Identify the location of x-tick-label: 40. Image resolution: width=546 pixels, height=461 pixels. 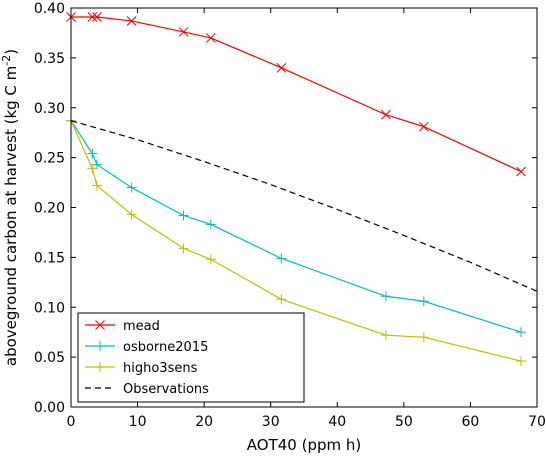
(337, 422).